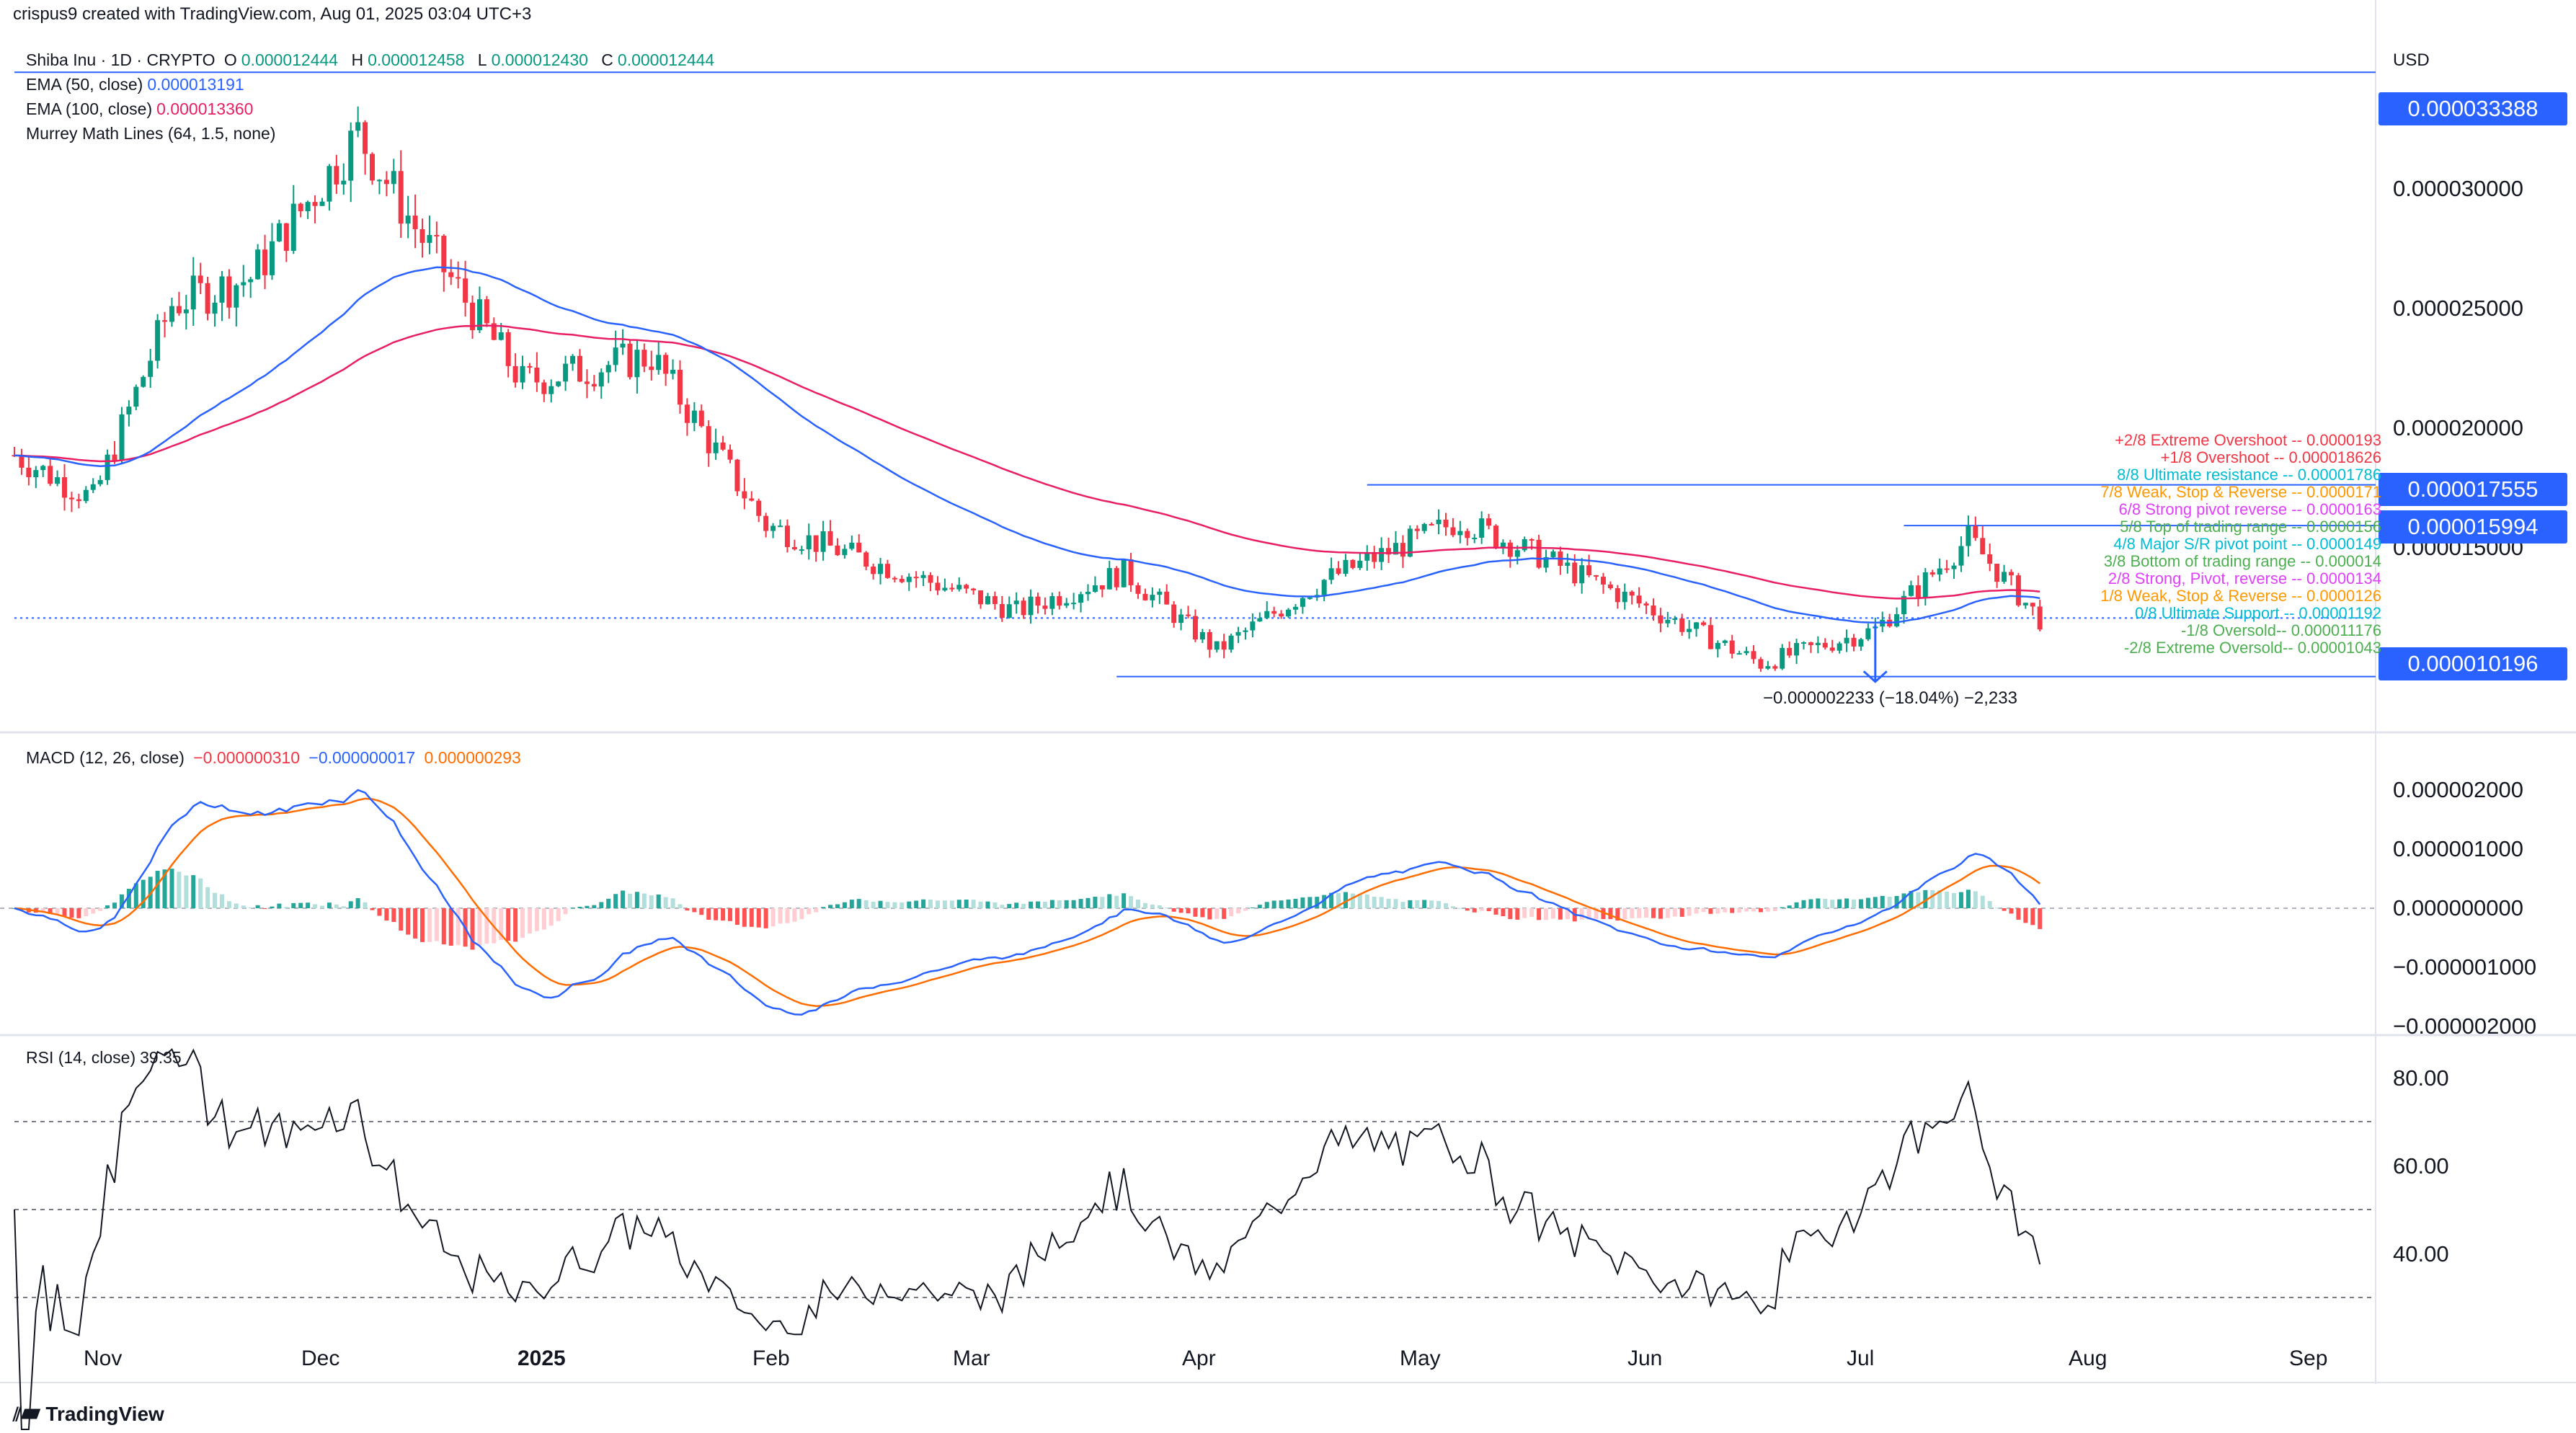  Describe the element at coordinates (103, 1358) in the screenshot. I see `x-tick: Nov` at that location.